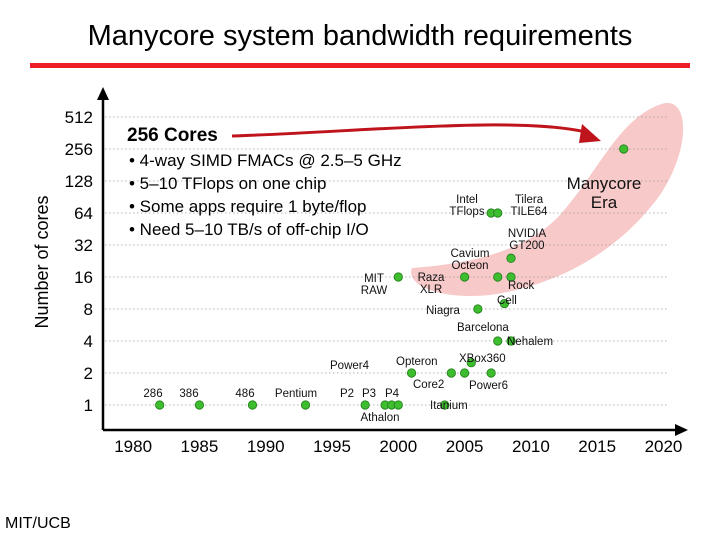 This screenshot has height=540, width=720. Describe the element at coordinates (431, 278) in the screenshot. I see `label-line-raza-xlr-0: Raza` at that location.